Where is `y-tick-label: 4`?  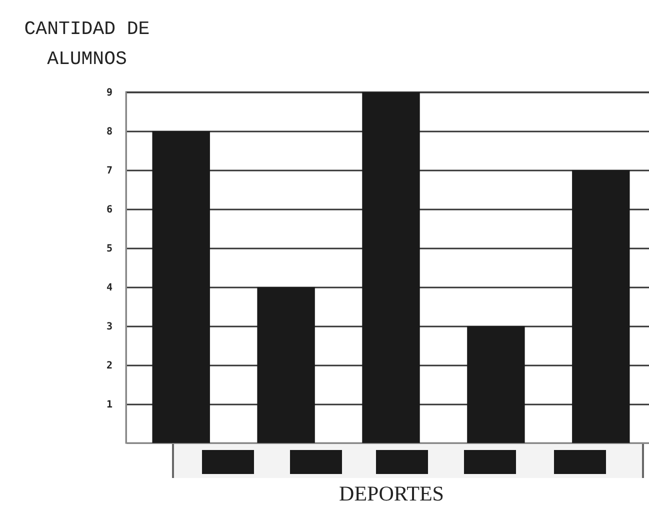
y-tick-label: 4 is located at coordinates (109, 288).